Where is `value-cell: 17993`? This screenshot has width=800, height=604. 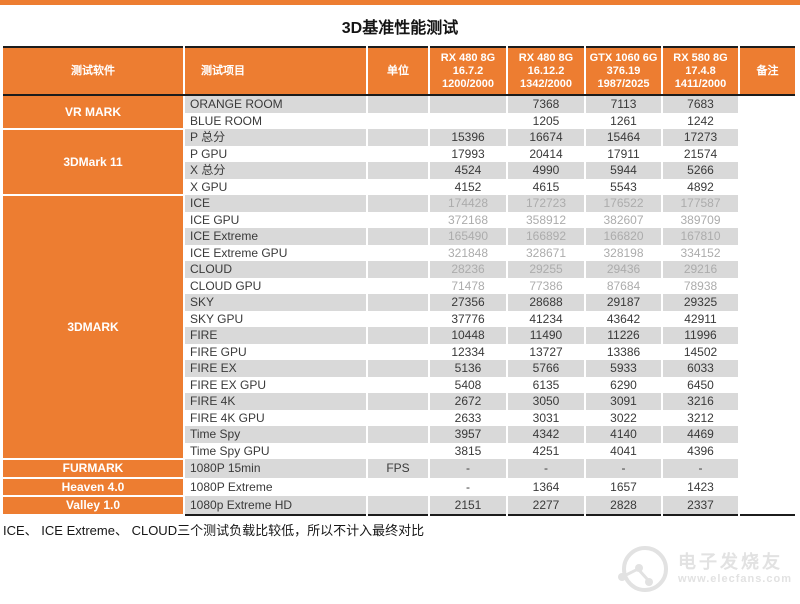
value-cell: 17993 is located at coordinates (468, 153).